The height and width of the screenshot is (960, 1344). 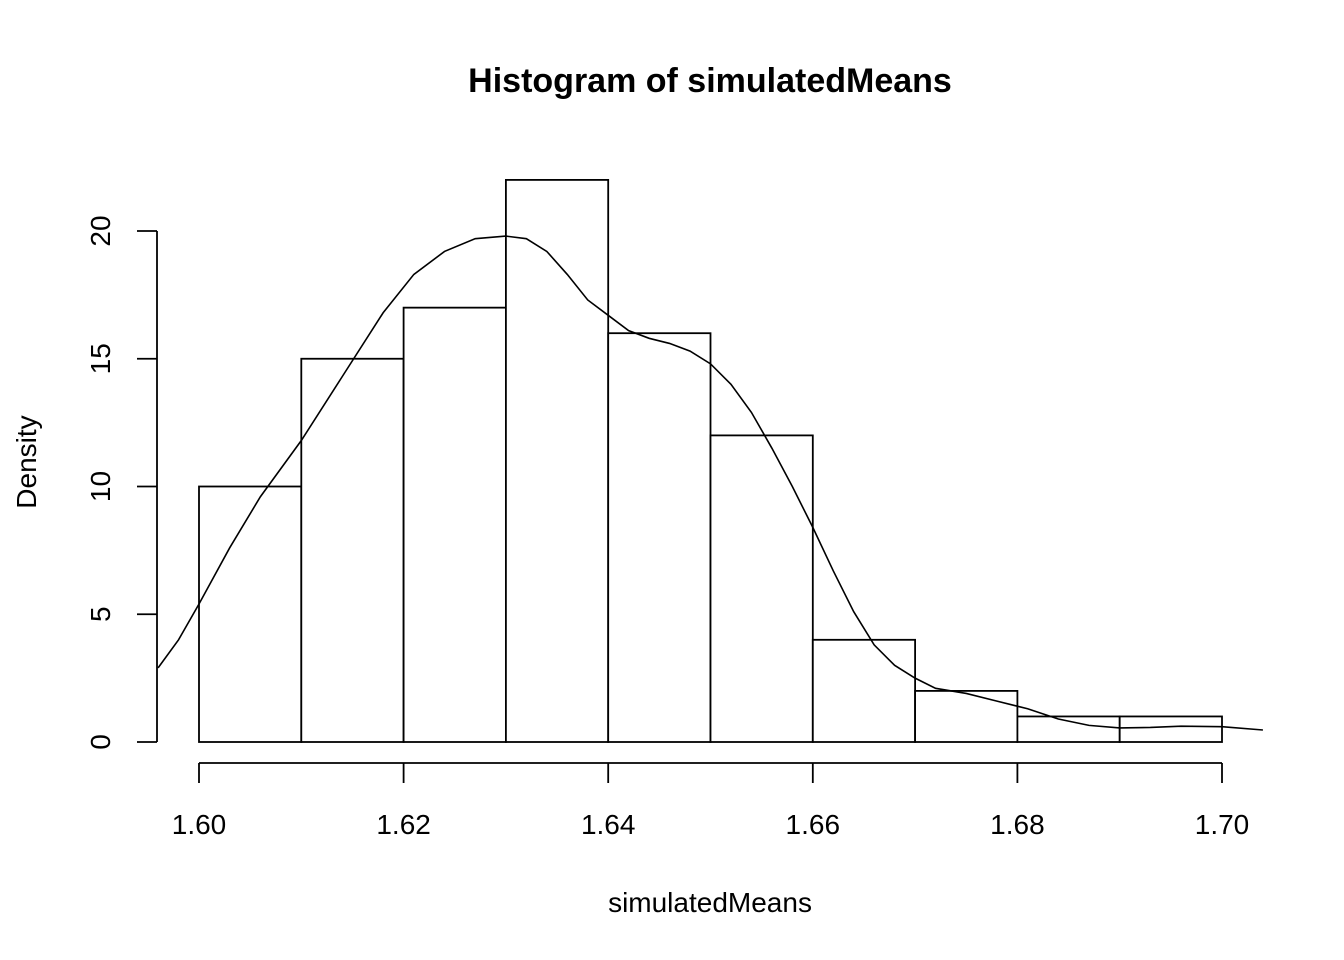 I want to click on y-tick-label: 20, so click(x=100, y=230).